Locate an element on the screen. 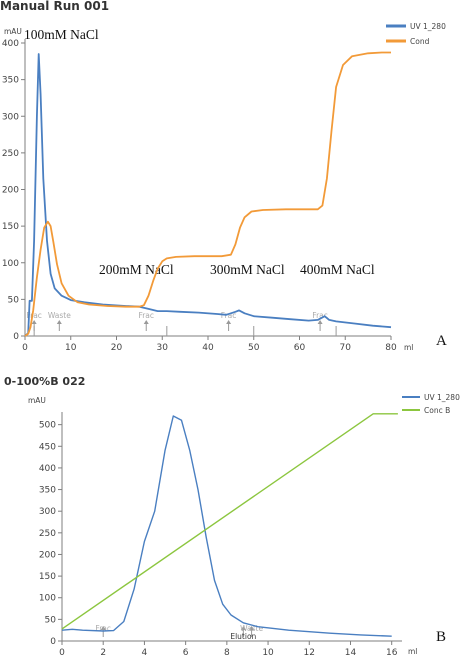 Image resolution: width=474 pixels, height=661 pixels. panel-b-ylabel: mAU is located at coordinates (37, 400).